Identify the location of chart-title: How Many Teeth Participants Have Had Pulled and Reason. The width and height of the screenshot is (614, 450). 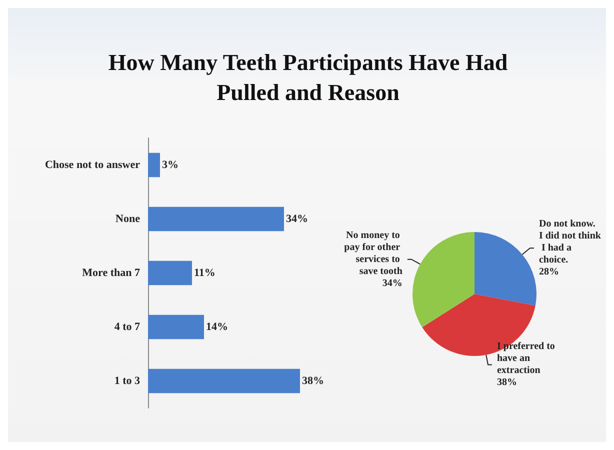
(308, 78).